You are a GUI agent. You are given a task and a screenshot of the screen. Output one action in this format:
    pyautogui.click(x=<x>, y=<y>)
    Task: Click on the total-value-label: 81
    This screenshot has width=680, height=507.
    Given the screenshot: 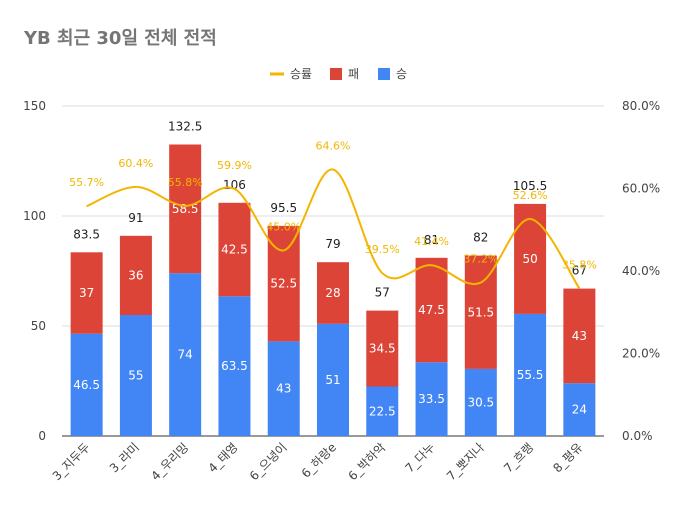 What is the action you would take?
    pyautogui.click(x=431, y=240)
    